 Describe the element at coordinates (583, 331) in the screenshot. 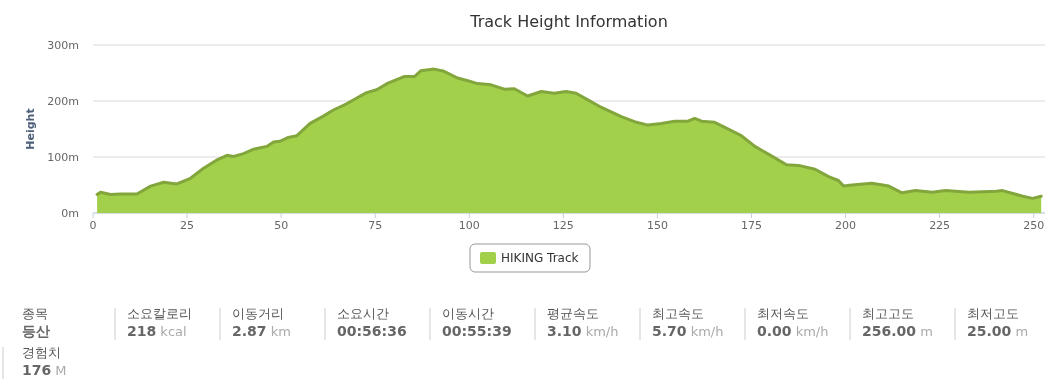

I see `text: 3.10 km/h` at that location.